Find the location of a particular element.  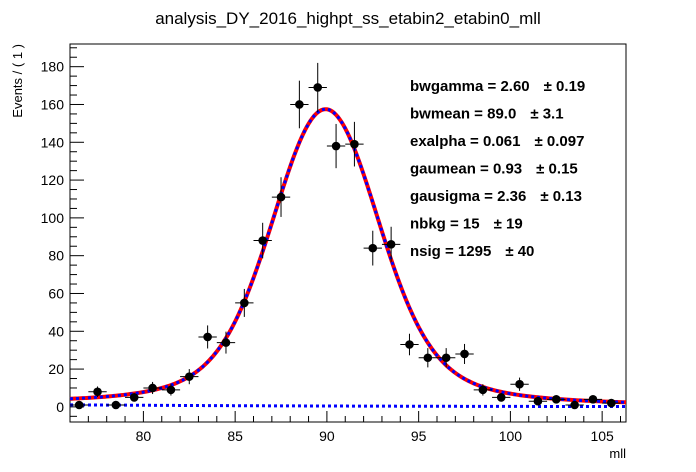

param-error: ± 0.097 is located at coordinates (560, 141).